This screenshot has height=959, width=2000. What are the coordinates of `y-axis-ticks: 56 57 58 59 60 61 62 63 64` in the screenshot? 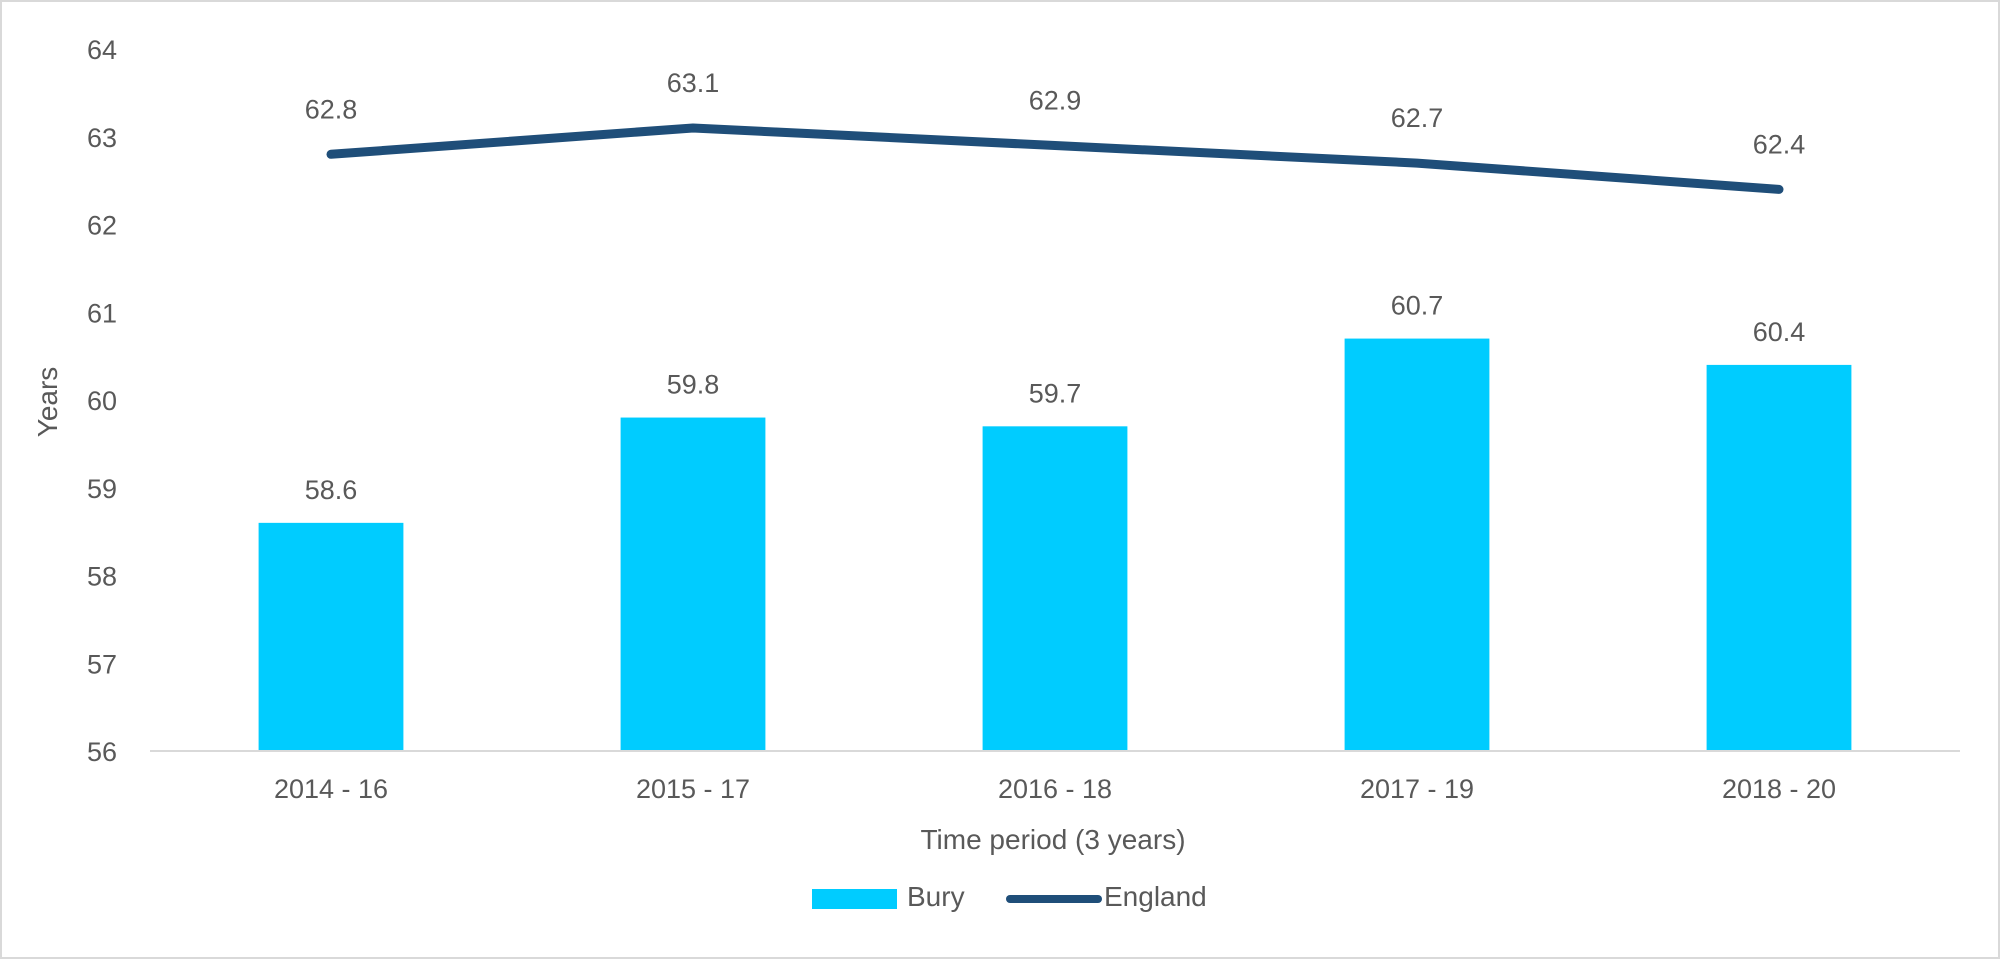 It's located at (102, 401).